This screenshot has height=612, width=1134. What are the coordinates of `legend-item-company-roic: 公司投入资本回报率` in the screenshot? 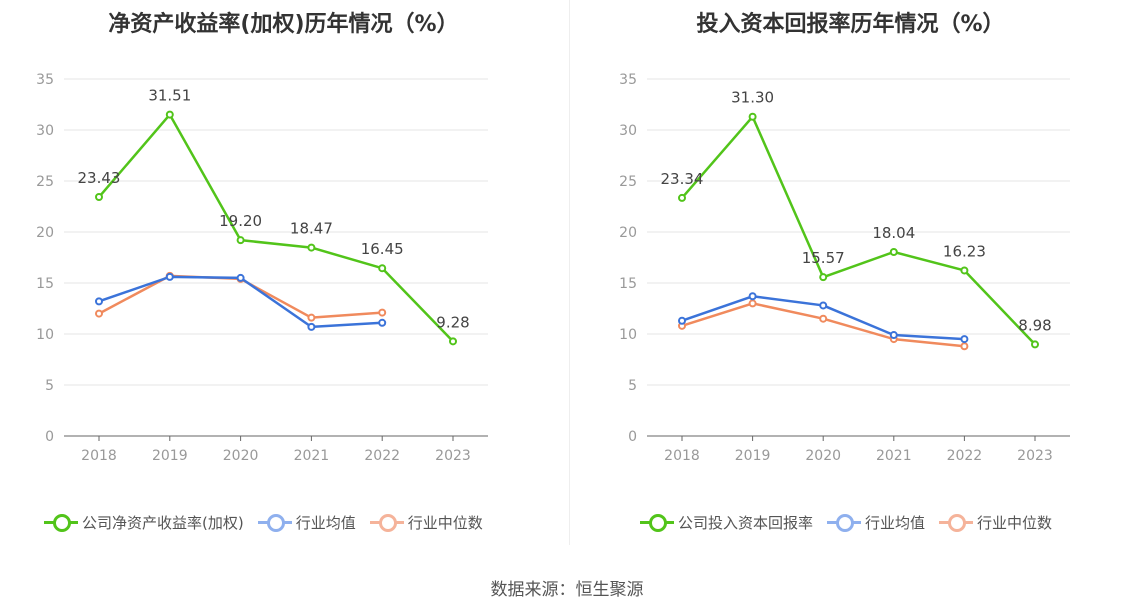 It's located at (726, 522).